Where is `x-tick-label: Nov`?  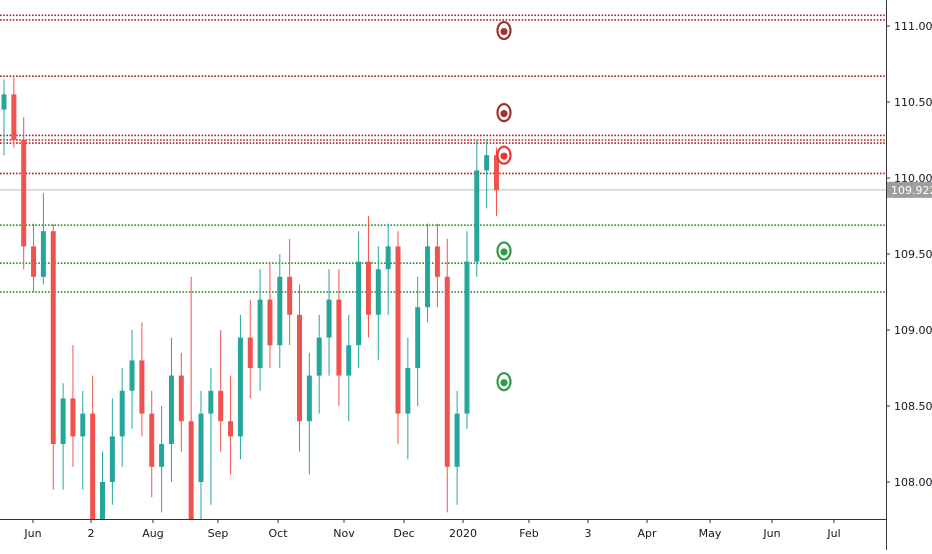
x-tick-label: Nov is located at coordinates (344, 533).